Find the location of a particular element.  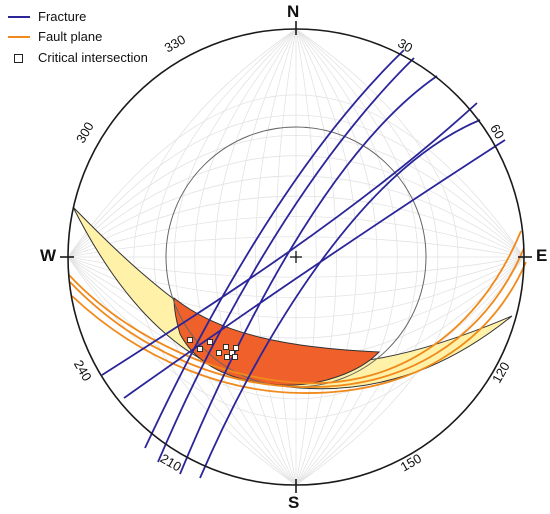

fault-plane-swatch is located at coordinates (19, 37).